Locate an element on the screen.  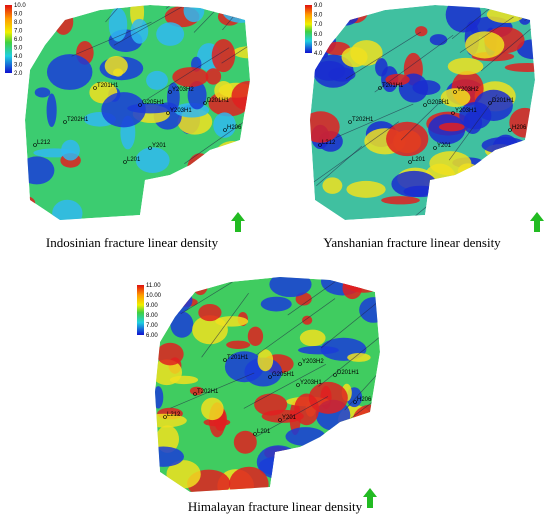
colorbar-label: 2.0 is located at coordinates (18, 74).